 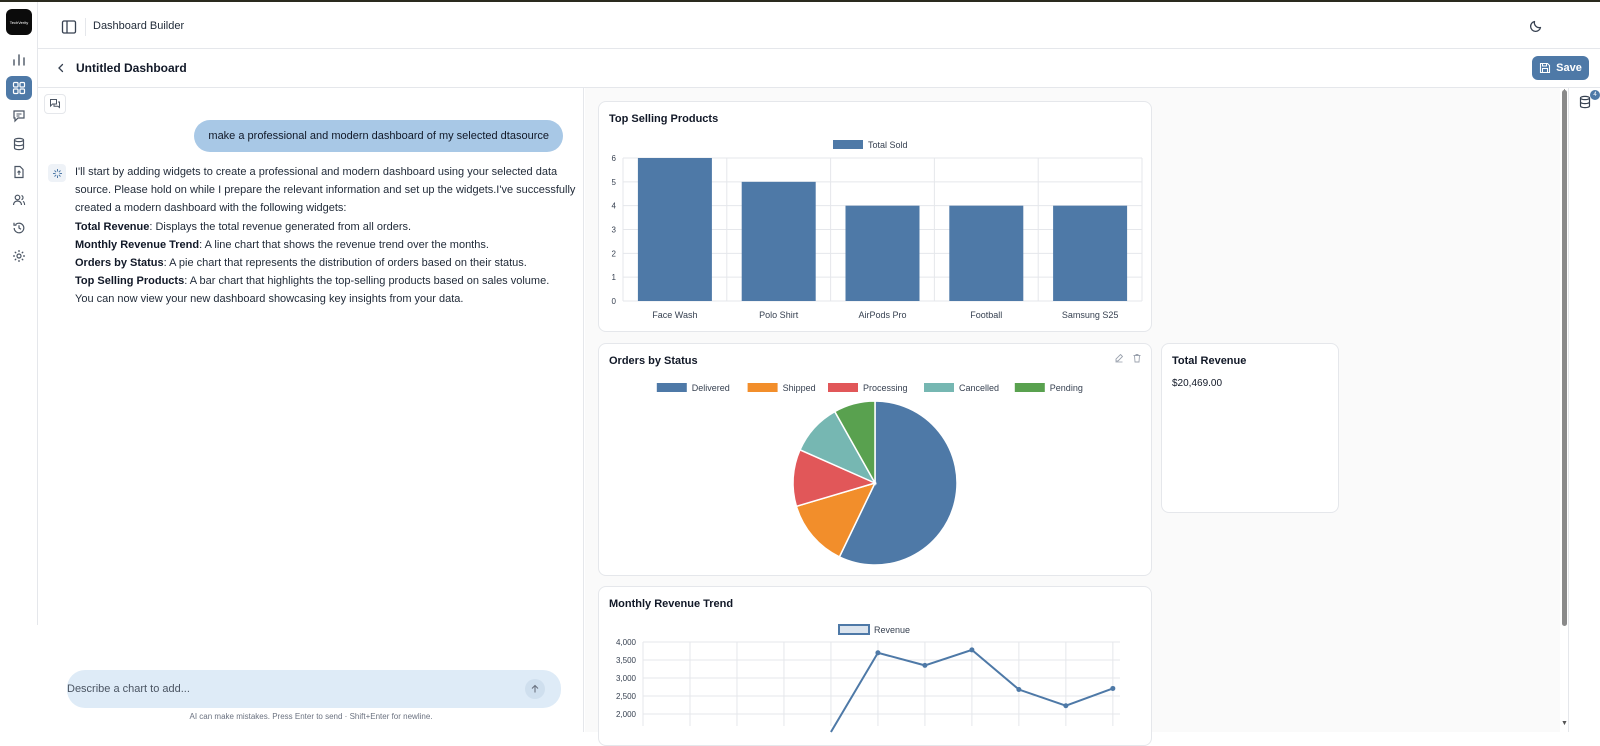 I want to click on legend-label: Pending, so click(x=1066, y=388).